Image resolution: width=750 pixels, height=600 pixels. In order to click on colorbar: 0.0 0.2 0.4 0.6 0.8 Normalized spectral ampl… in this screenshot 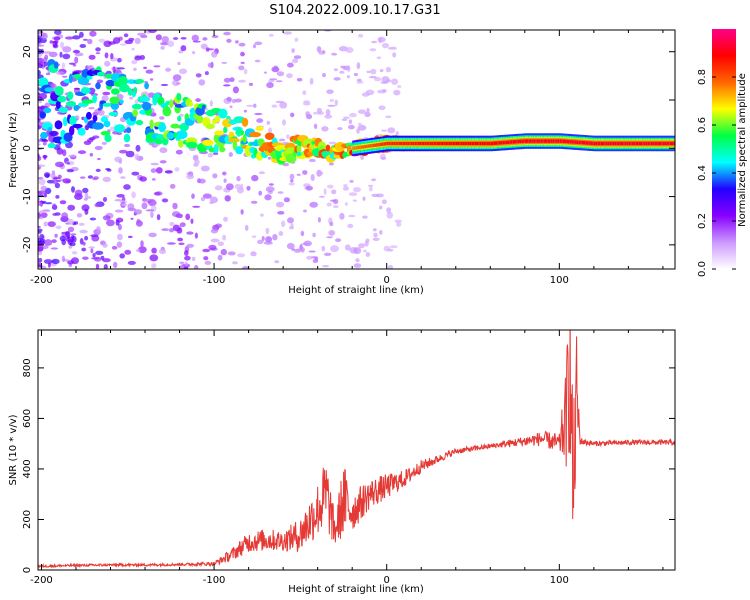, I will do `click(722, 153)`.